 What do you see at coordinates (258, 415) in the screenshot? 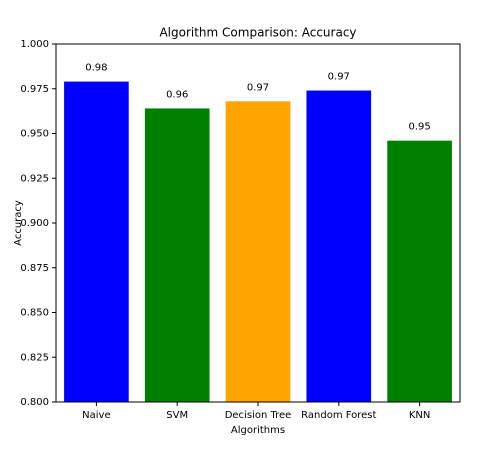
I see `x-tick-label: Decision Tree` at bounding box center [258, 415].